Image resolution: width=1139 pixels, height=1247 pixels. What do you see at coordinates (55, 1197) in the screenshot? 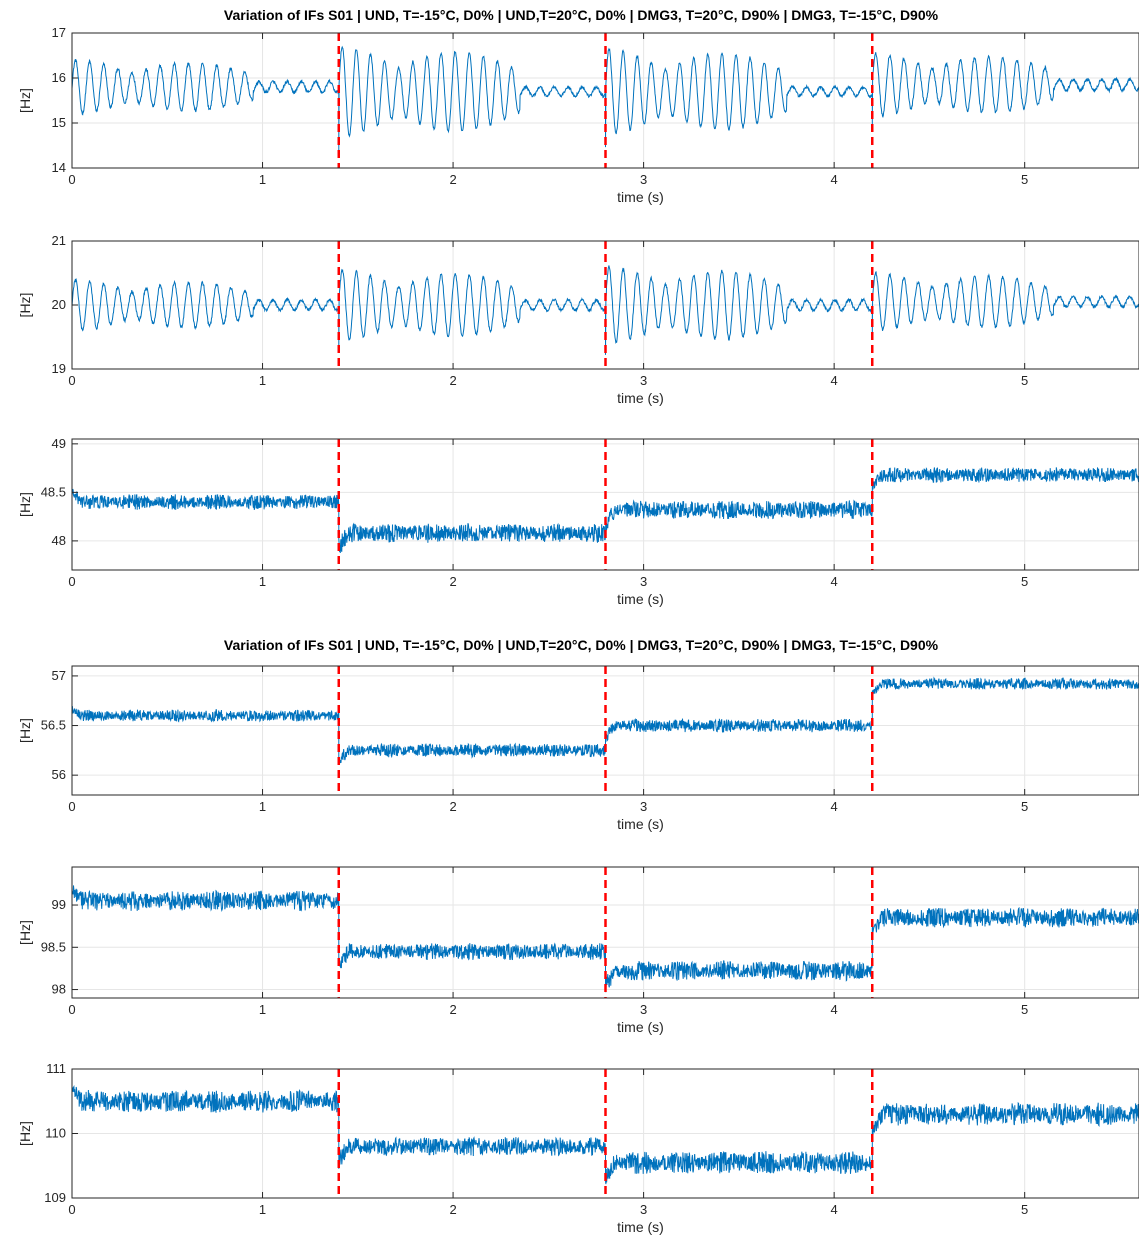
I see `y-tick-label: 109` at bounding box center [55, 1197].